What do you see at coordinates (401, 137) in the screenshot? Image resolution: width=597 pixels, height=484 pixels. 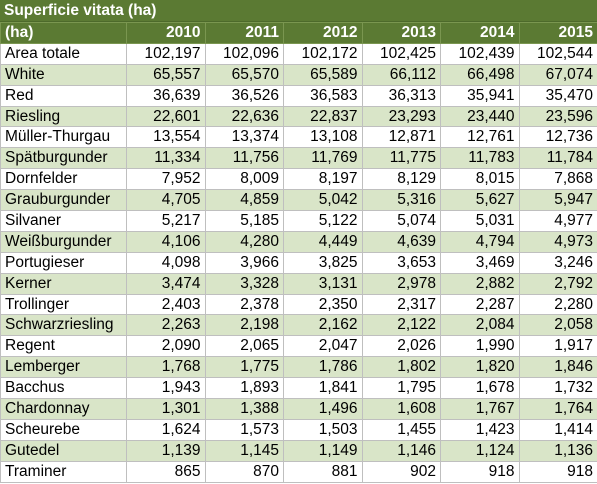 I see `value-cell: 12,871` at bounding box center [401, 137].